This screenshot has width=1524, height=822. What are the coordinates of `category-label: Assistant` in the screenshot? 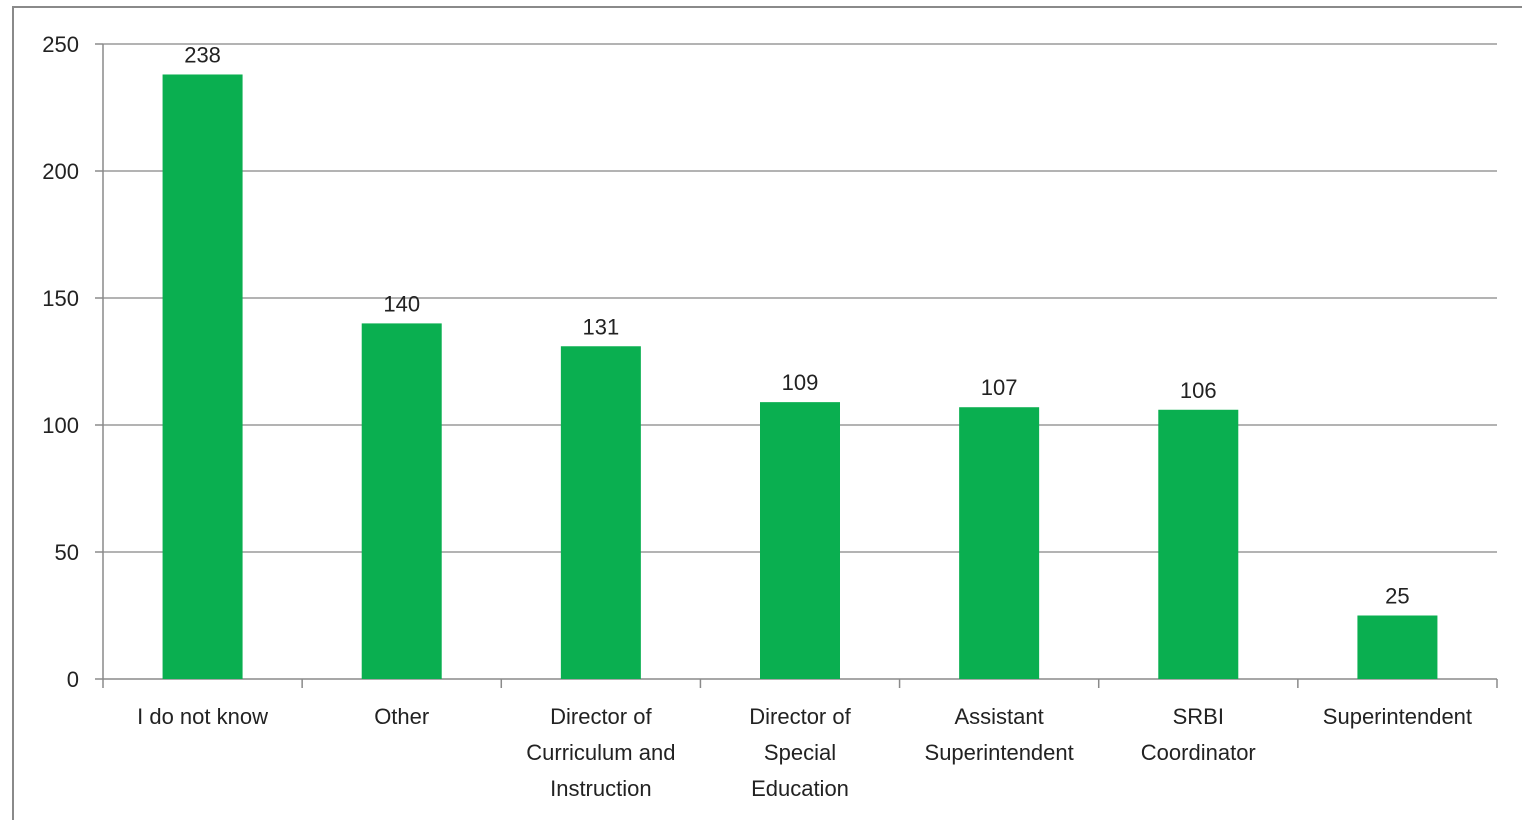 It's located at (999, 716).